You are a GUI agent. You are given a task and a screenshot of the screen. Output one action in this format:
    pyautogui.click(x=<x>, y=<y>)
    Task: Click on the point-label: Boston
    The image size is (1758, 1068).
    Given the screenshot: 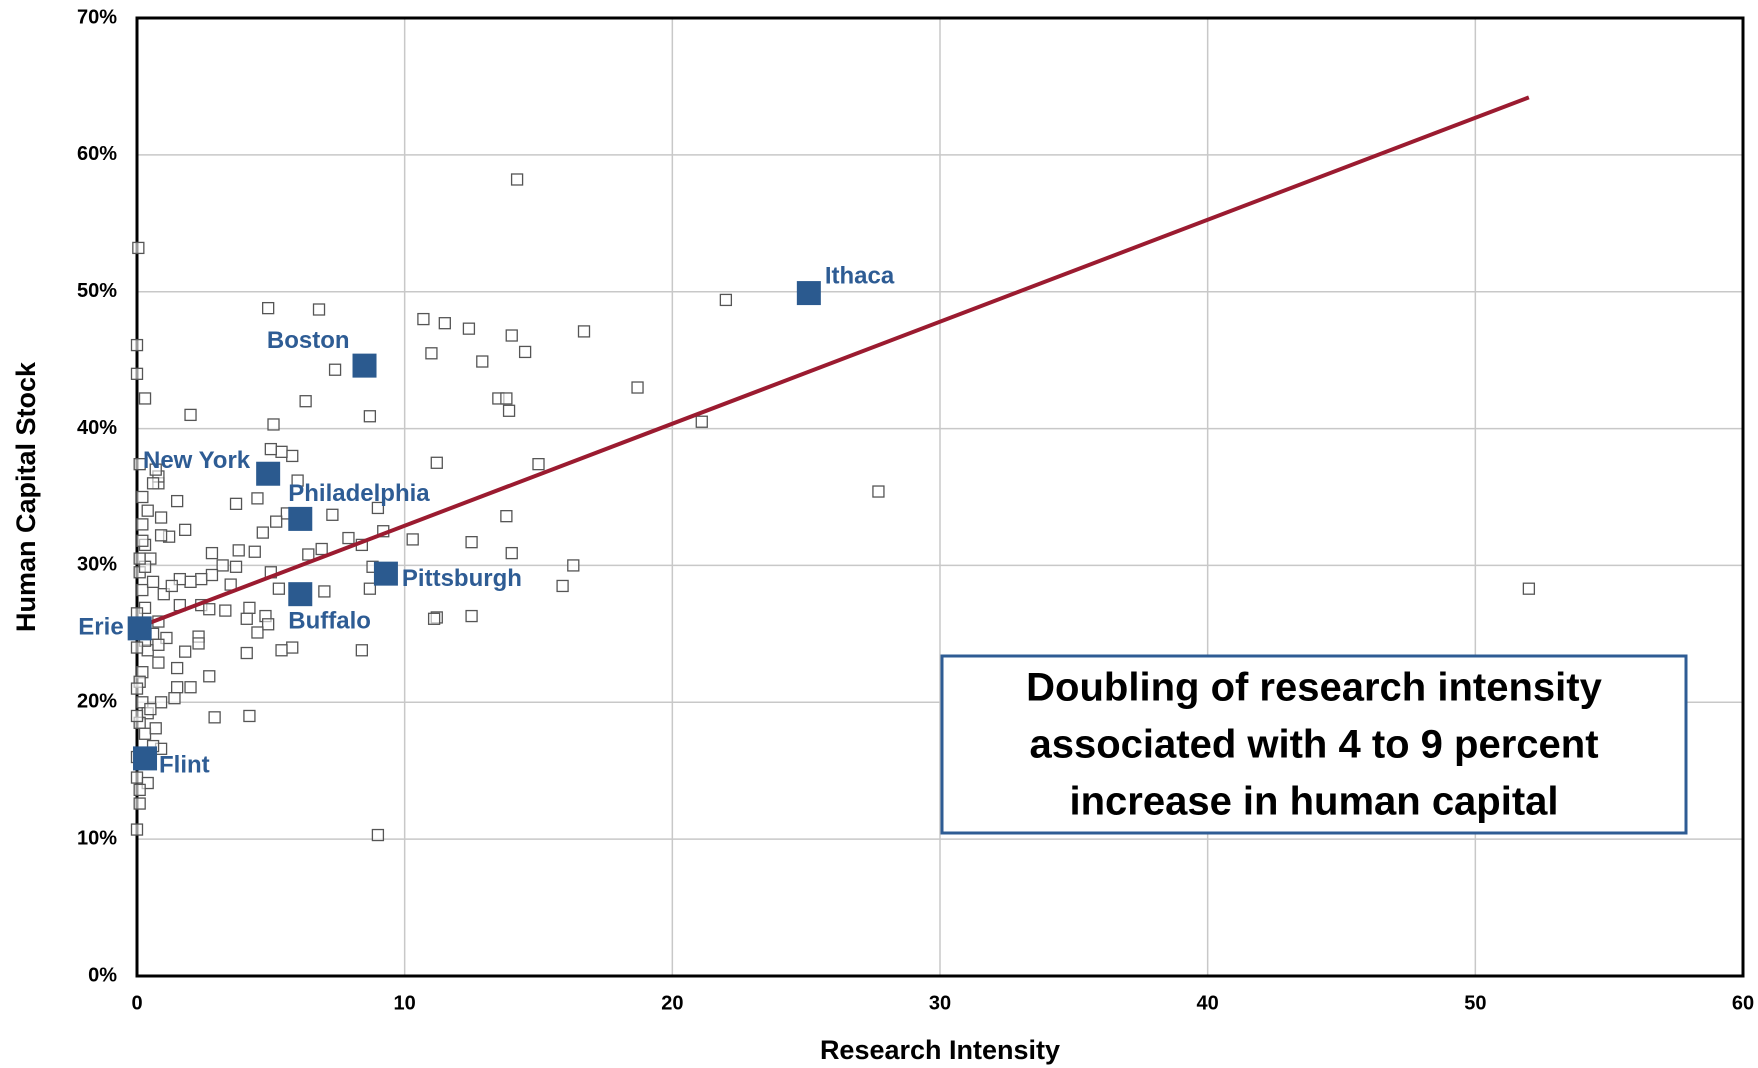 What is the action you would take?
    pyautogui.click(x=308, y=340)
    